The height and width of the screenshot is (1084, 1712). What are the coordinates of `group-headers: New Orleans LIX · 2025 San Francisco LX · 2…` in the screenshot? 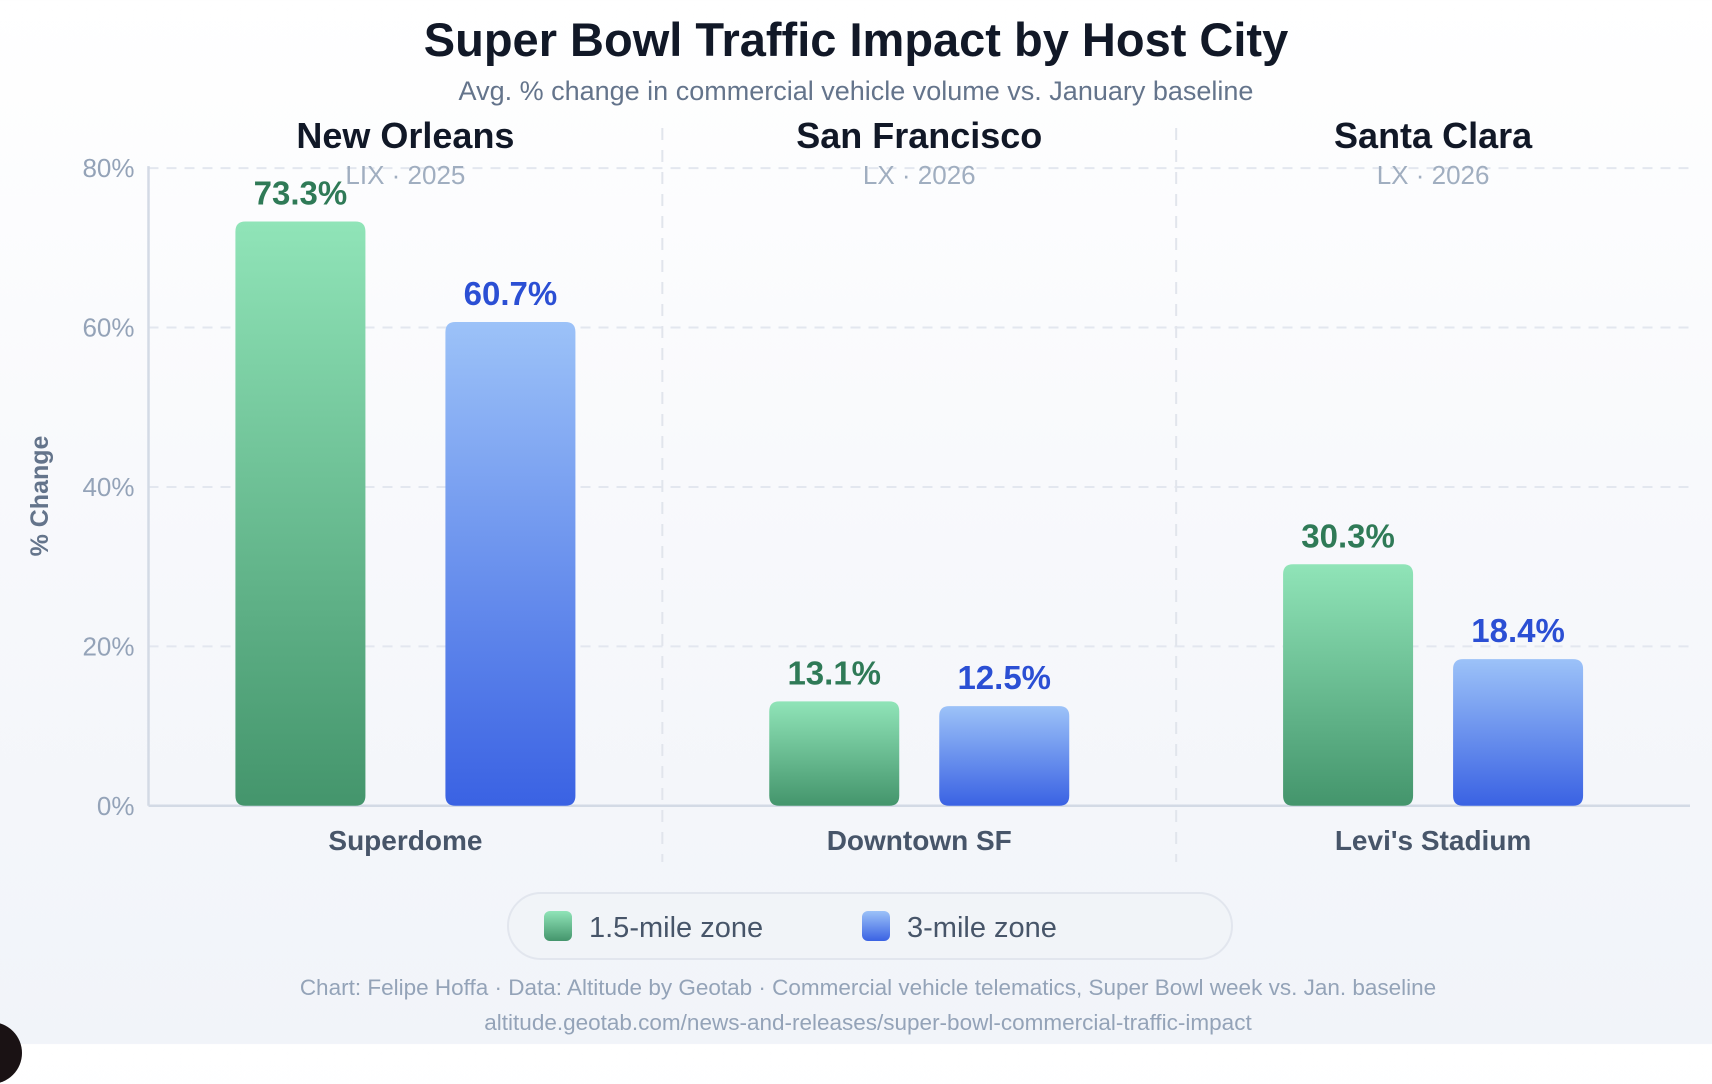 It's located at (914, 152).